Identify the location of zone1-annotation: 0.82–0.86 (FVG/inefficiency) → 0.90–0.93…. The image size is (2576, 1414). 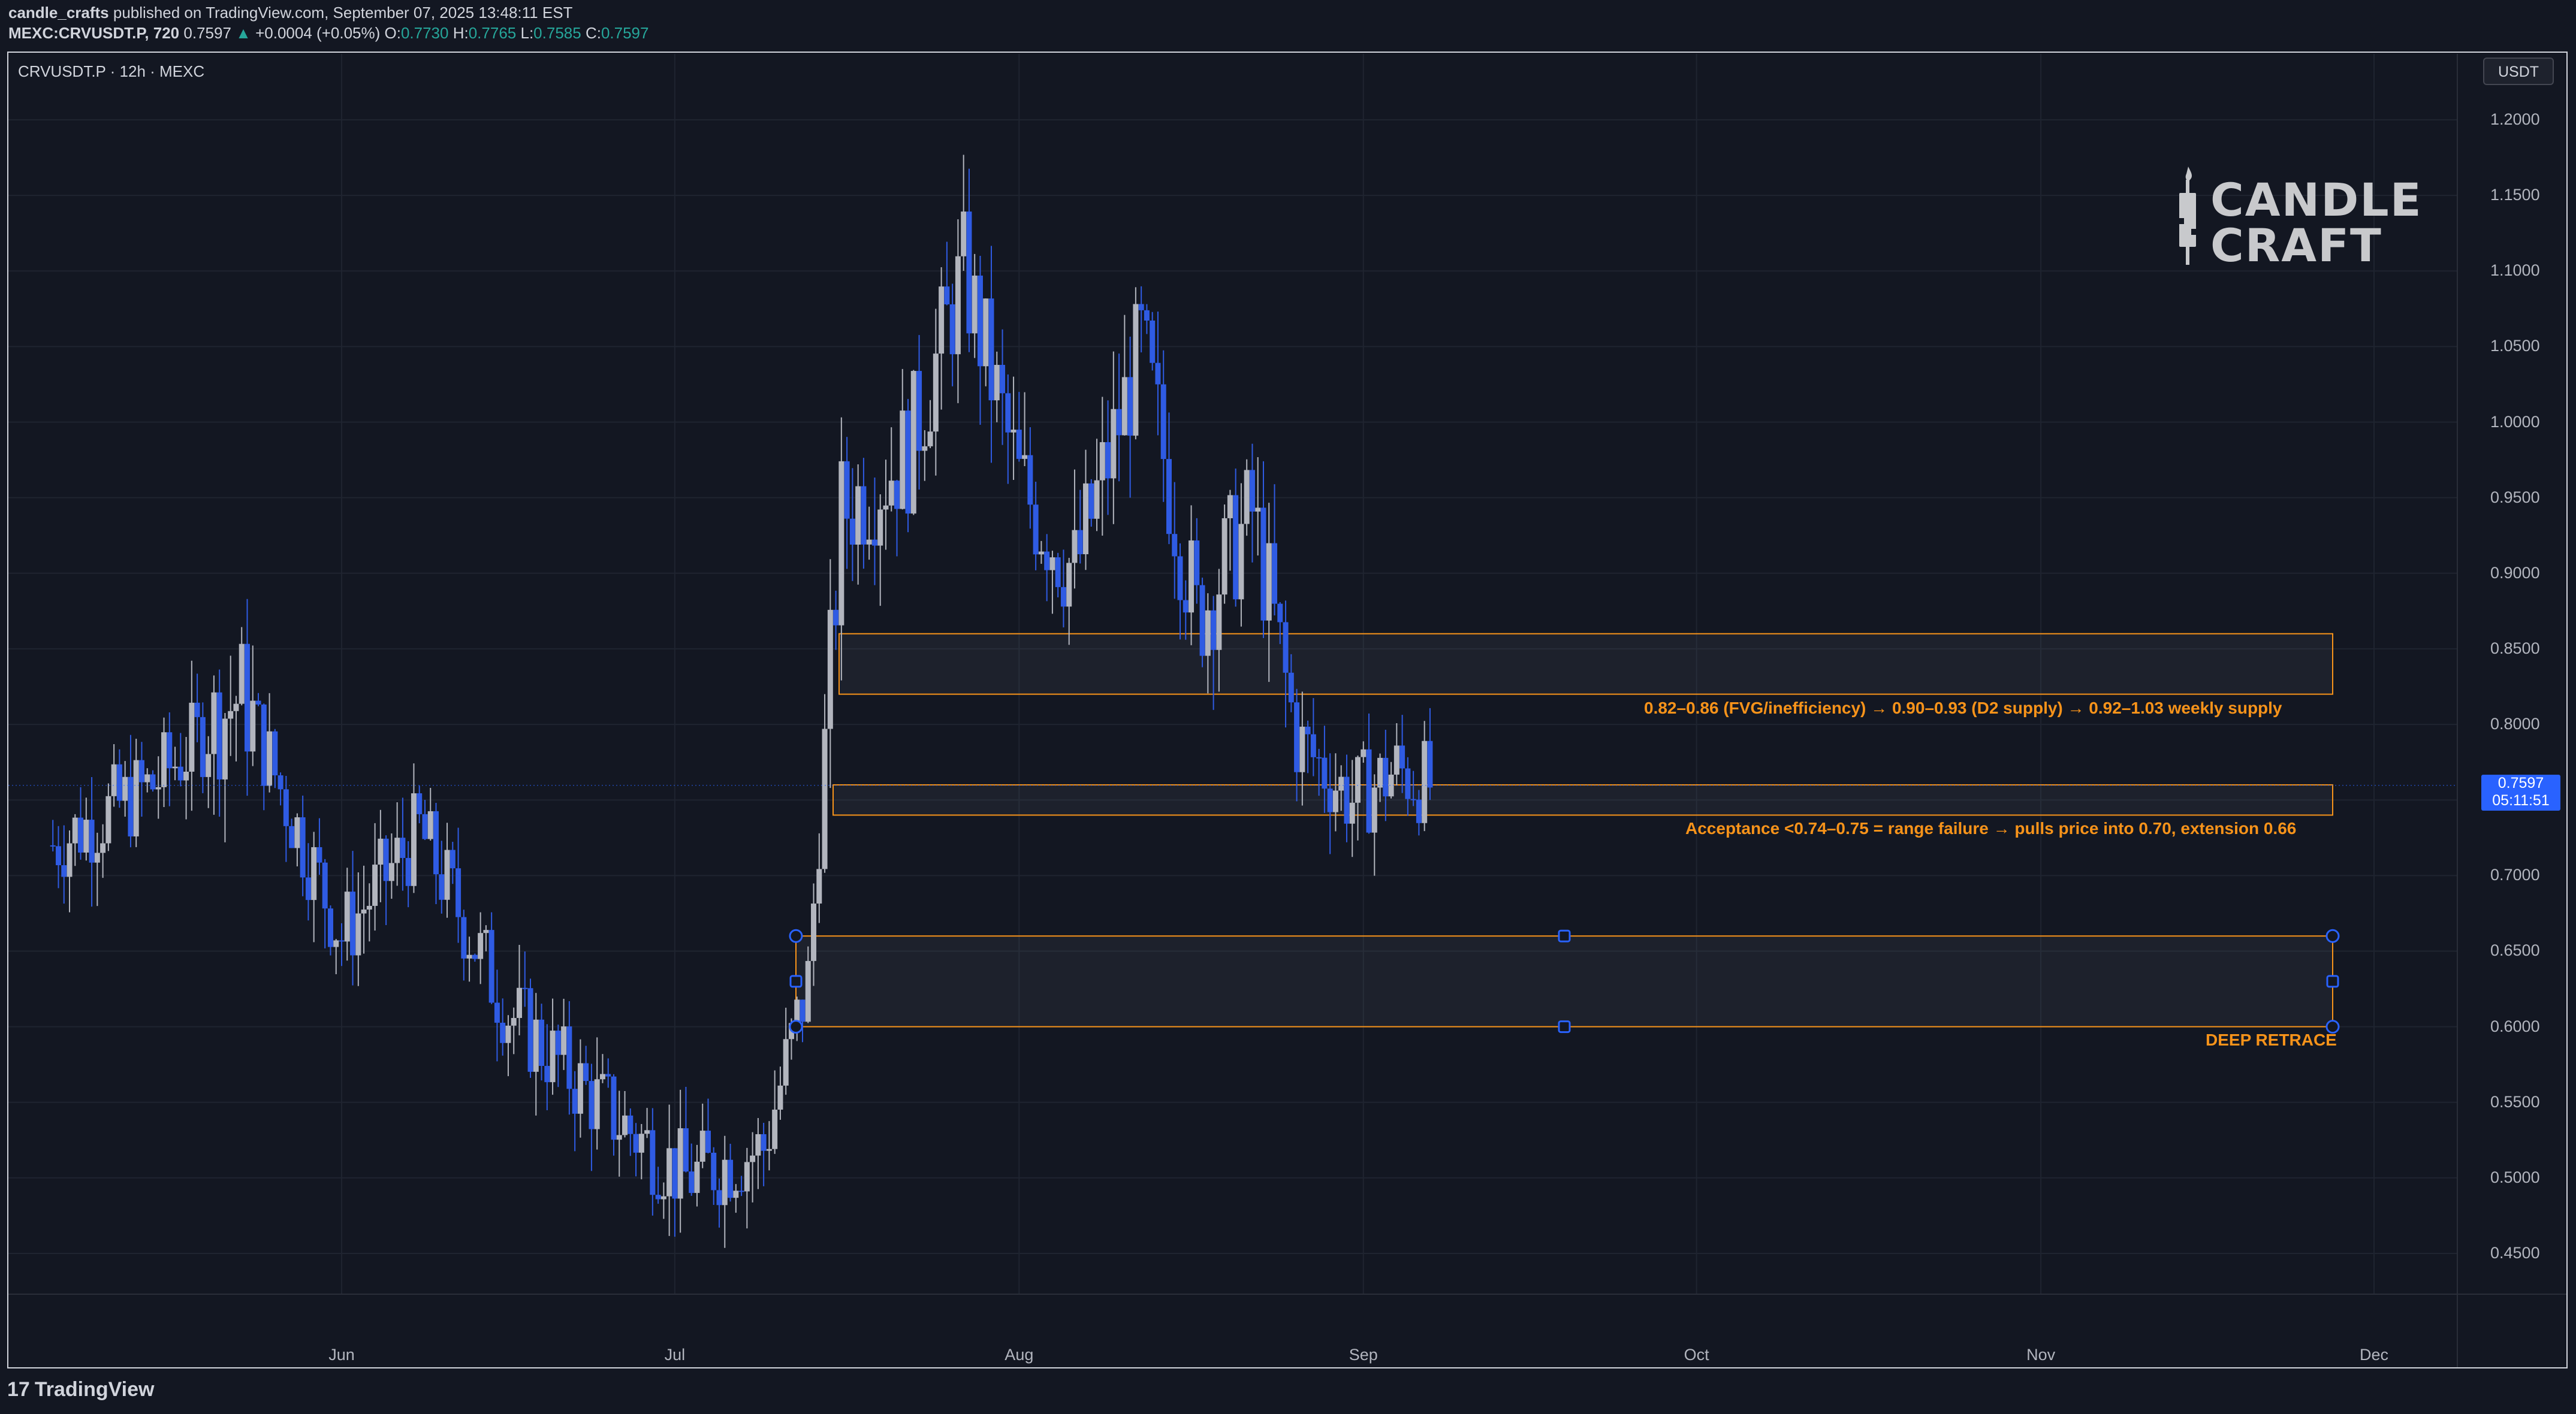
(1963, 708).